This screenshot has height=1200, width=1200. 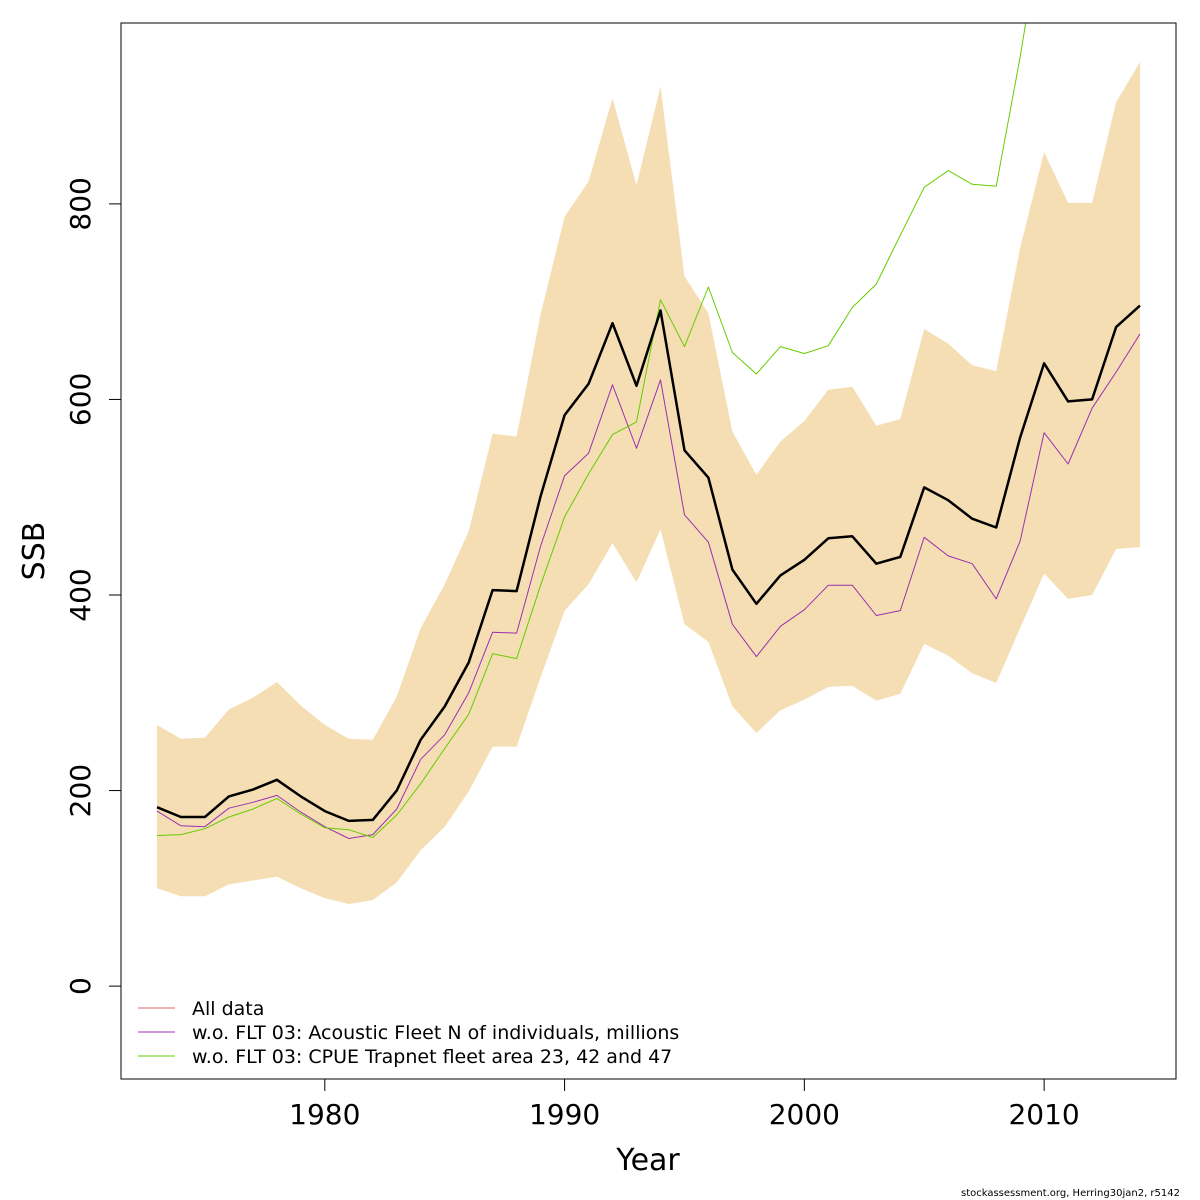 I want to click on y-axis: 0 200 400 600 800, so click(x=93, y=586).